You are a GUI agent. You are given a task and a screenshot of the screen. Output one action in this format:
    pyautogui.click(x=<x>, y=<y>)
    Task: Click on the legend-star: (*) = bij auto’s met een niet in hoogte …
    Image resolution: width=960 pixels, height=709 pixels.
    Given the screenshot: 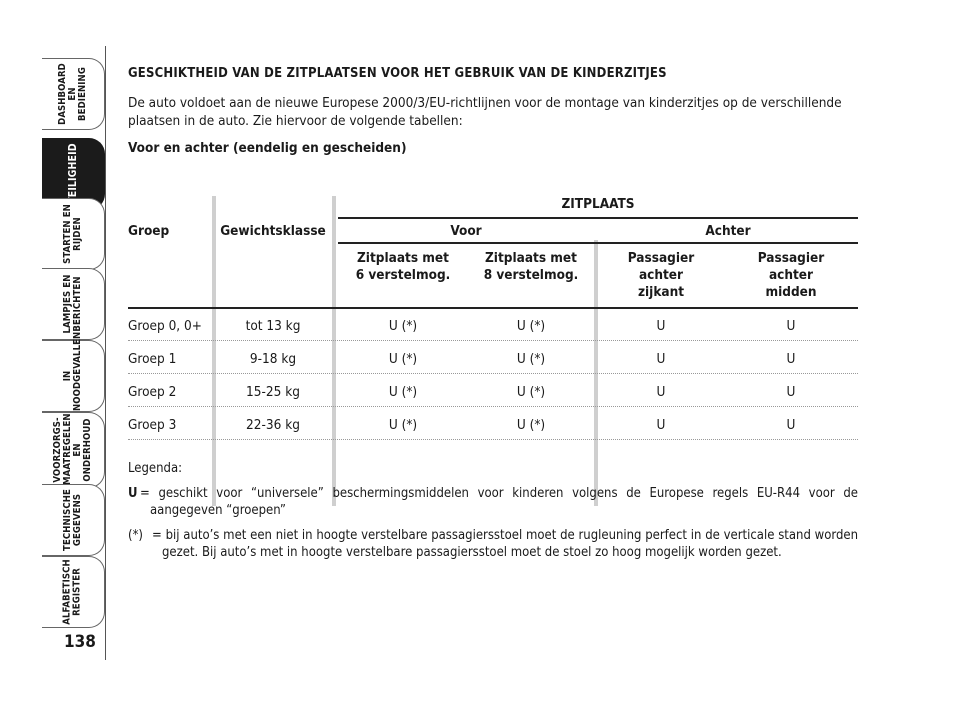 What is the action you would take?
    pyautogui.click(x=493, y=544)
    